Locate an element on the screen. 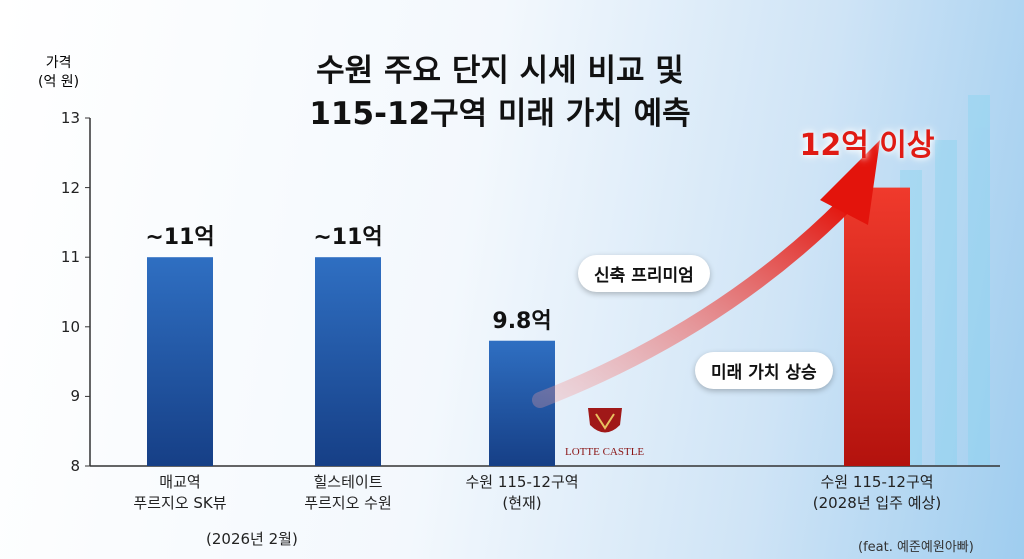 The image size is (1024, 559). value-label: 9.8억 is located at coordinates (522, 321).